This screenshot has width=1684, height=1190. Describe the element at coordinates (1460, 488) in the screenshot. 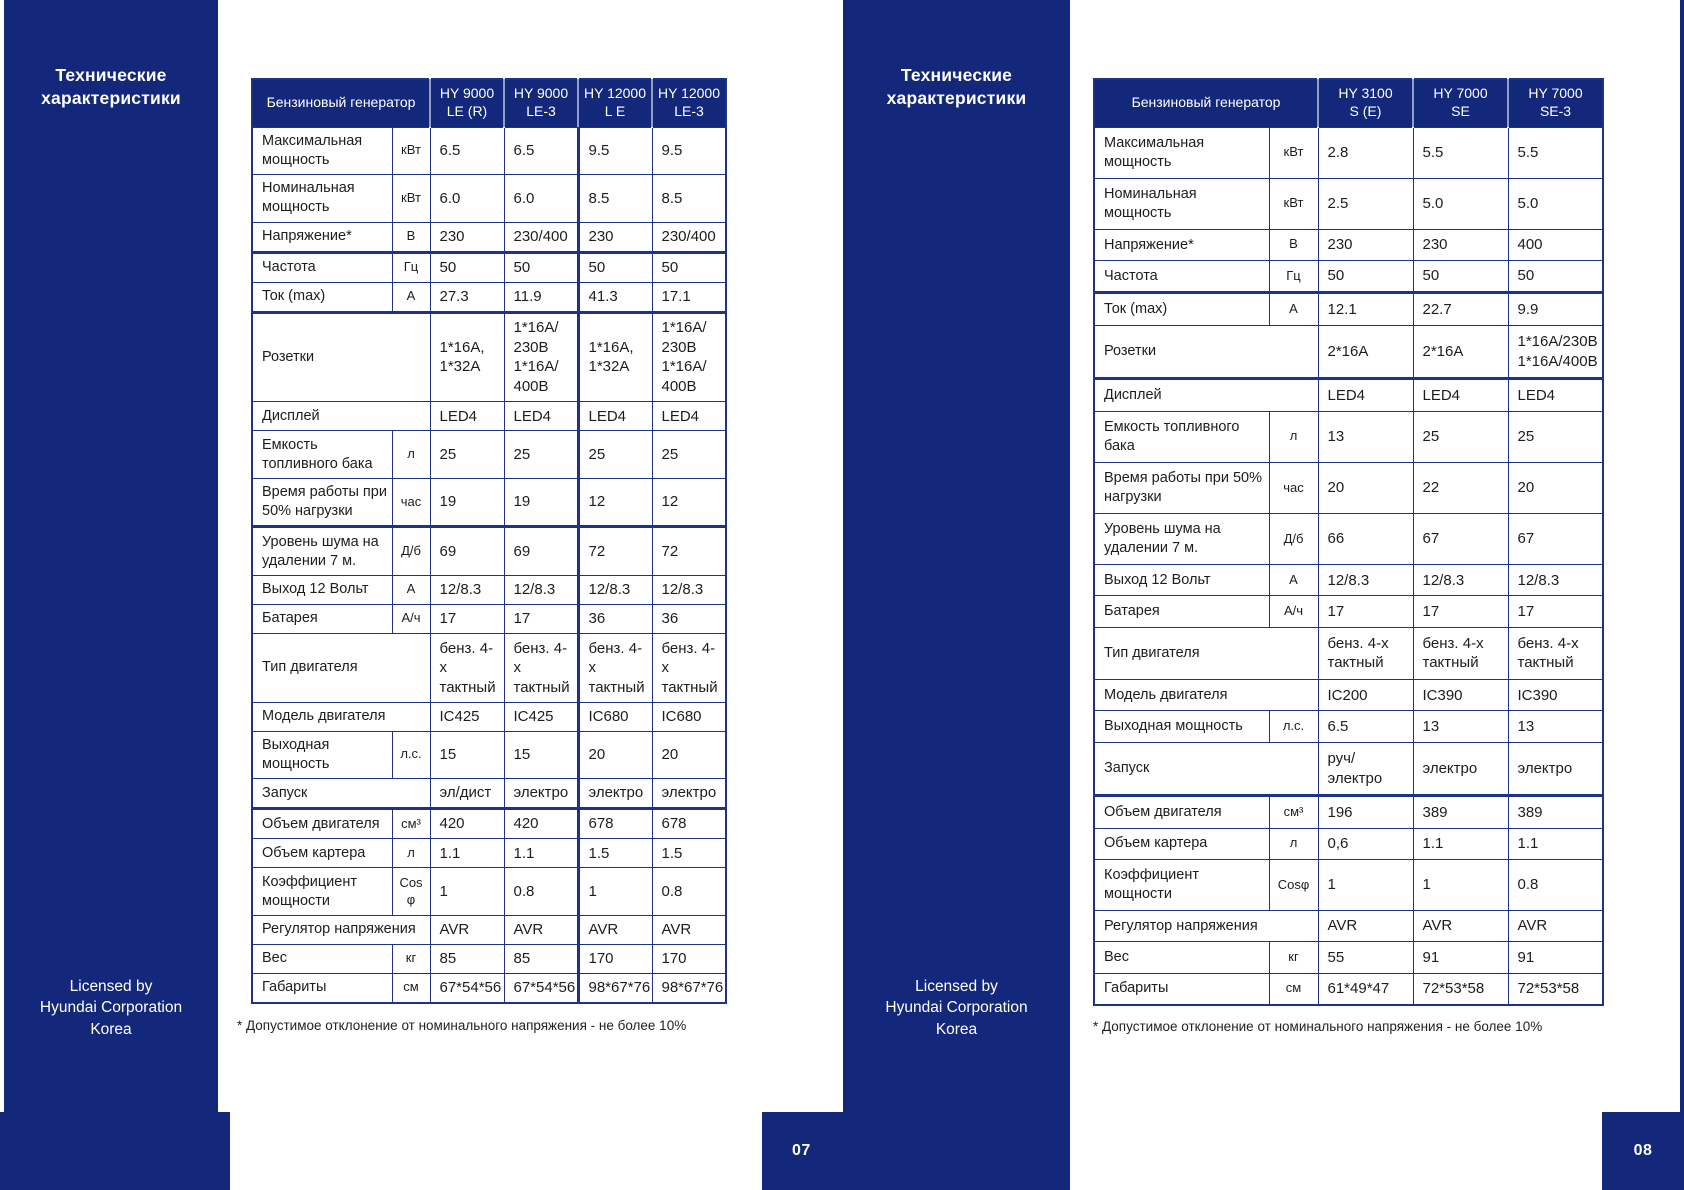

I see `spec-value: 22` at that location.